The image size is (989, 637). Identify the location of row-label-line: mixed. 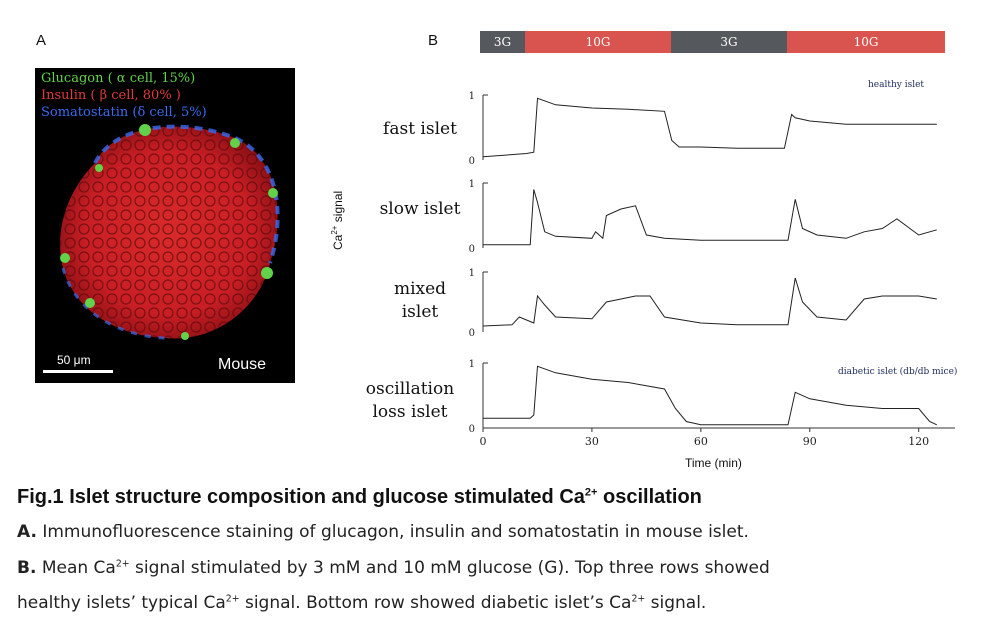
(420, 289).